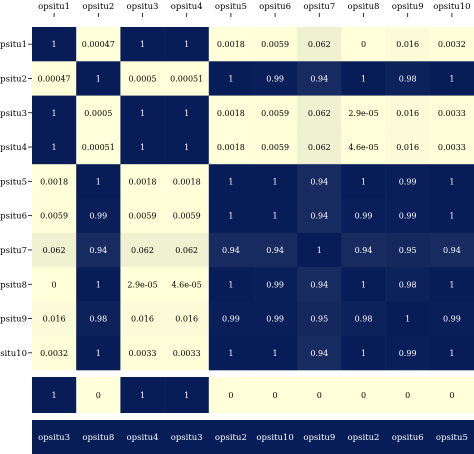 The image size is (474, 454). I want to click on cell-value-label: 0.00047, so click(54, 78).